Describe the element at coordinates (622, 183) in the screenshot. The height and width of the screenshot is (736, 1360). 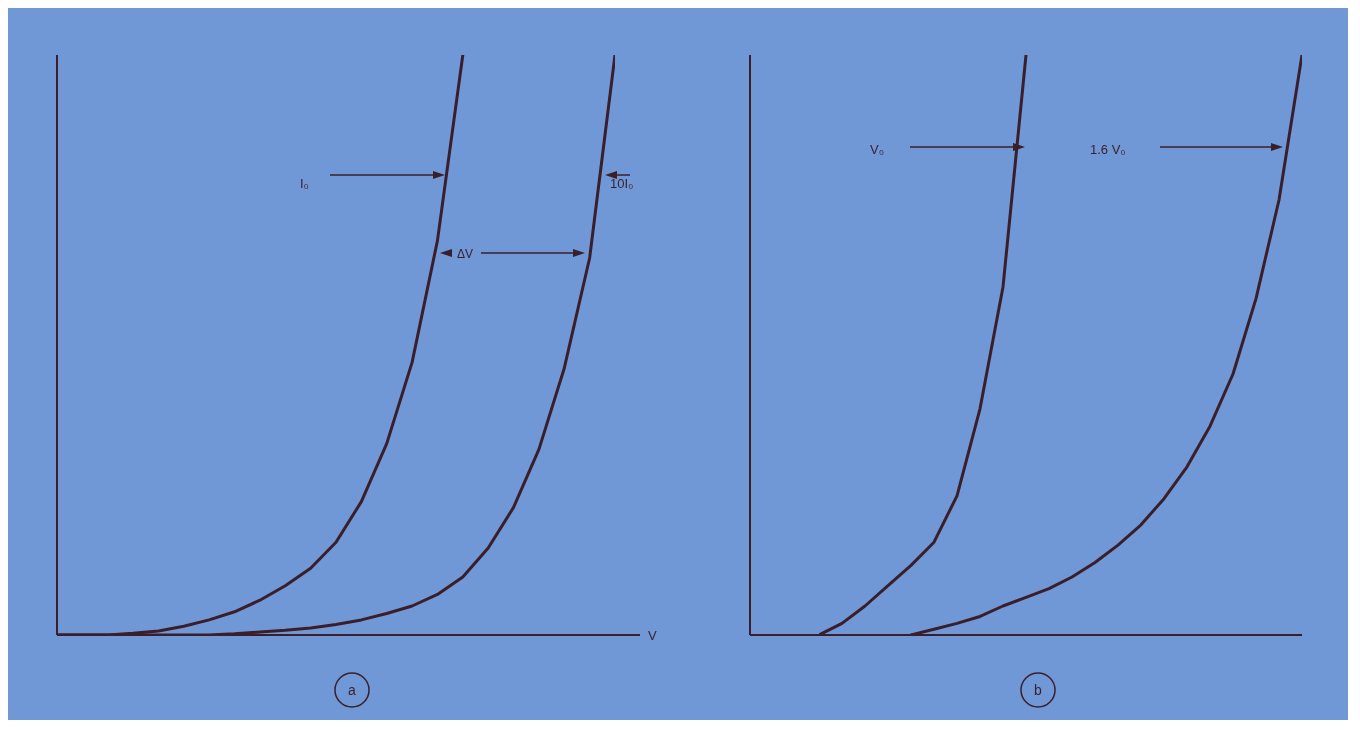
I see `annotation: 10I₀` at that location.